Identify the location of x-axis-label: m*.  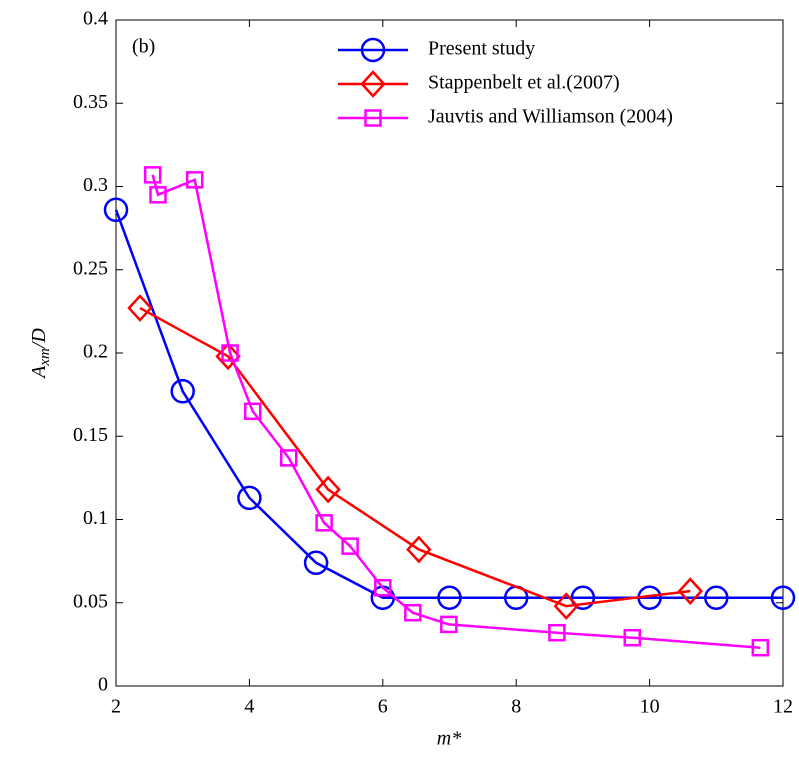
(449, 739).